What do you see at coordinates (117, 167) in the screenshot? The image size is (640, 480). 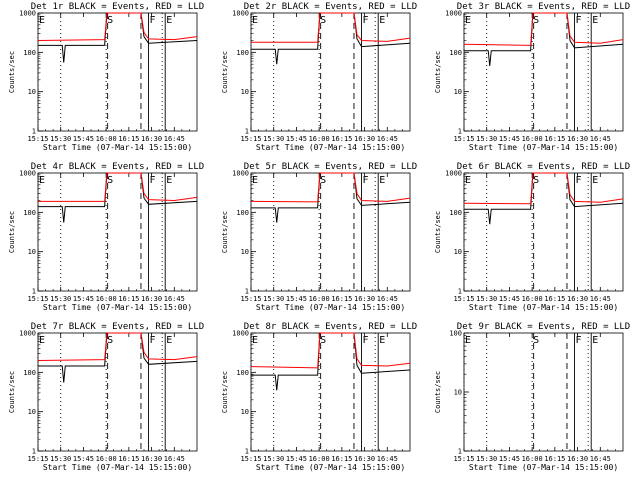 I see `panel-title: Det 4r BLACK = Events, RED = LLD` at bounding box center [117, 167].